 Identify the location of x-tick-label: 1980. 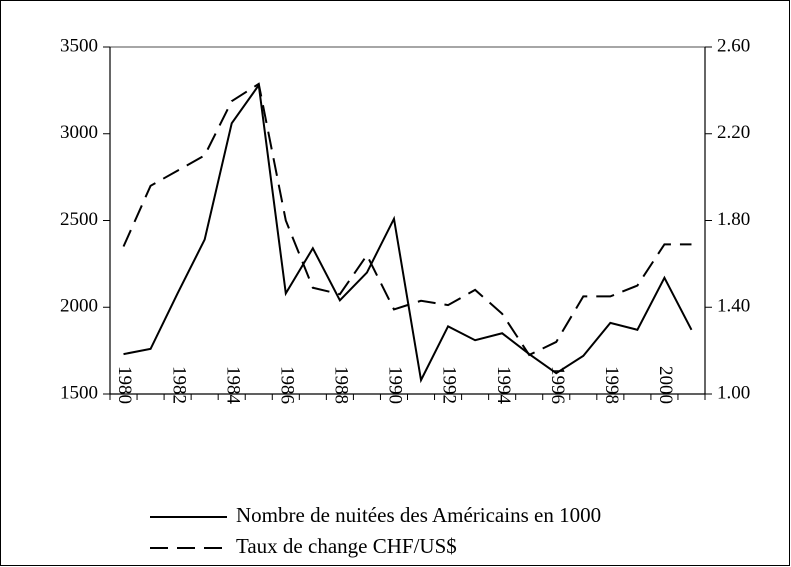
(124, 385).